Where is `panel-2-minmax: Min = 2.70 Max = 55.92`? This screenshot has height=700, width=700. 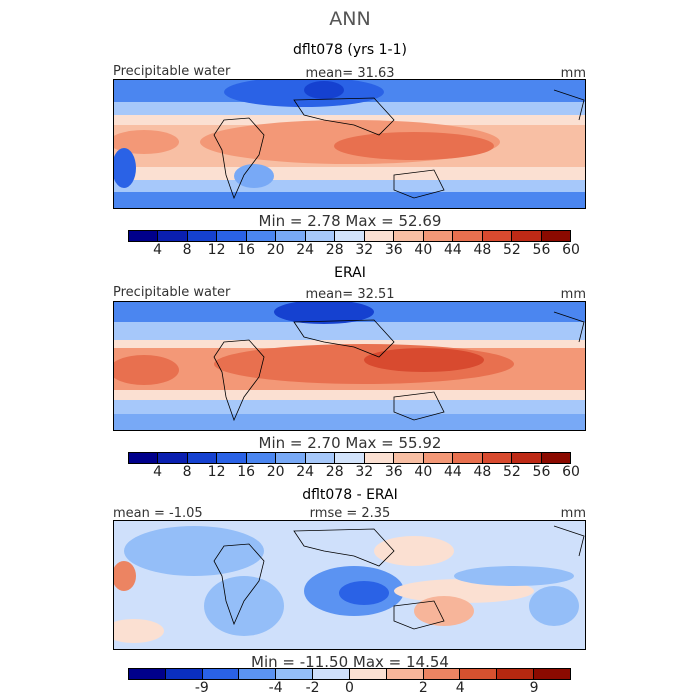 panel-2-minmax: Min = 2.70 Max = 55.92 is located at coordinates (350, 443).